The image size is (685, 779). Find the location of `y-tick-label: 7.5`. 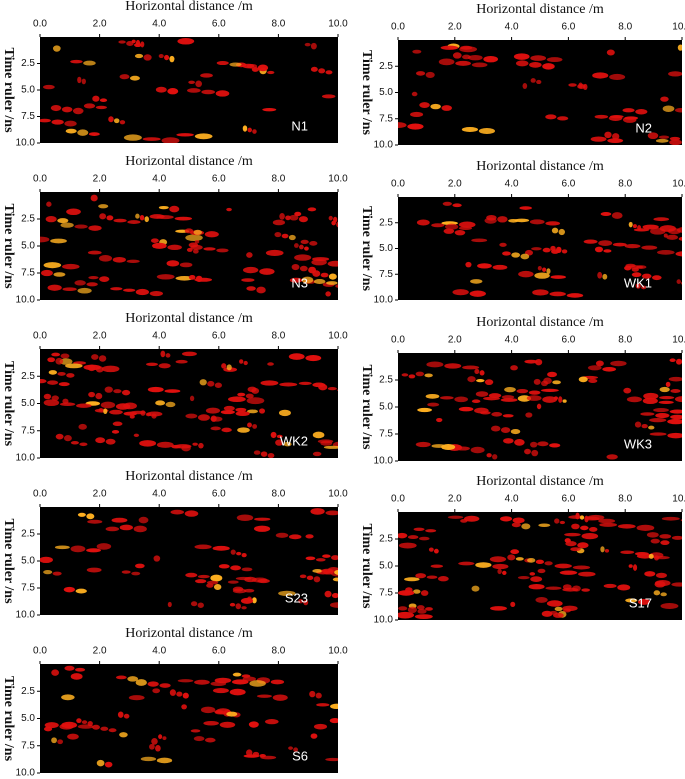

y-tick-label: 7.5 is located at coordinates (28, 588).